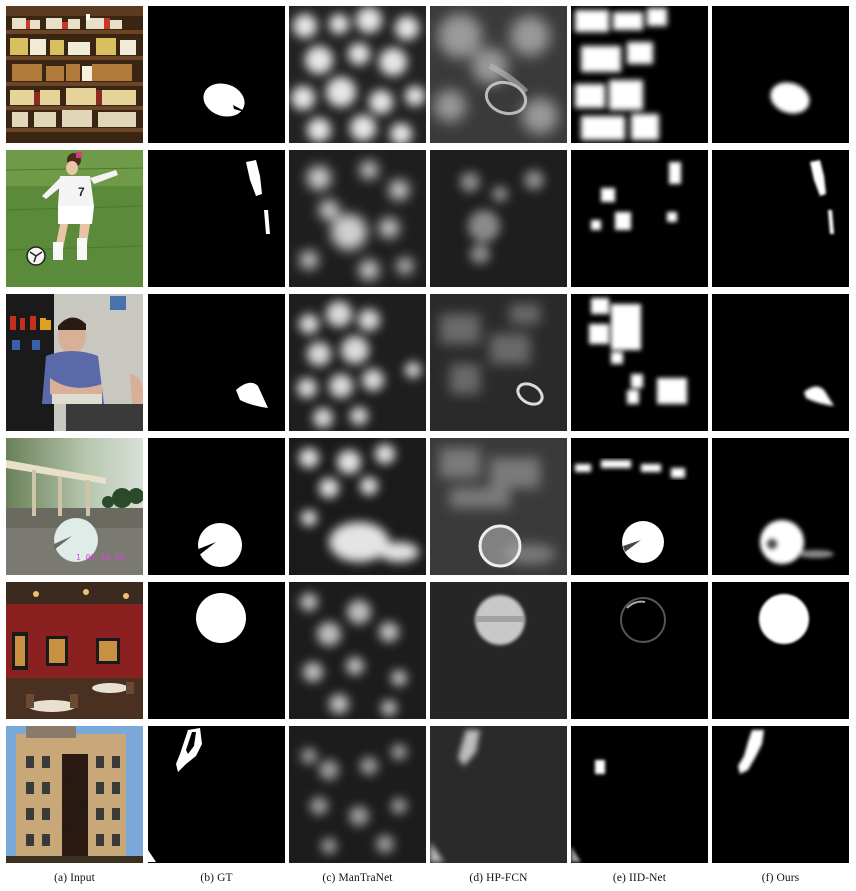 The height and width of the screenshot is (891, 856). Describe the element at coordinates (357, 650) in the screenshot. I see `mantranet-map-row5` at that location.